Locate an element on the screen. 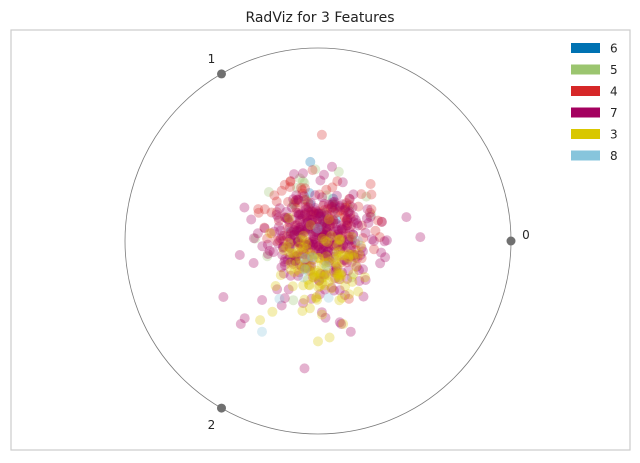  anchor-0-label: 0 is located at coordinates (526, 235).